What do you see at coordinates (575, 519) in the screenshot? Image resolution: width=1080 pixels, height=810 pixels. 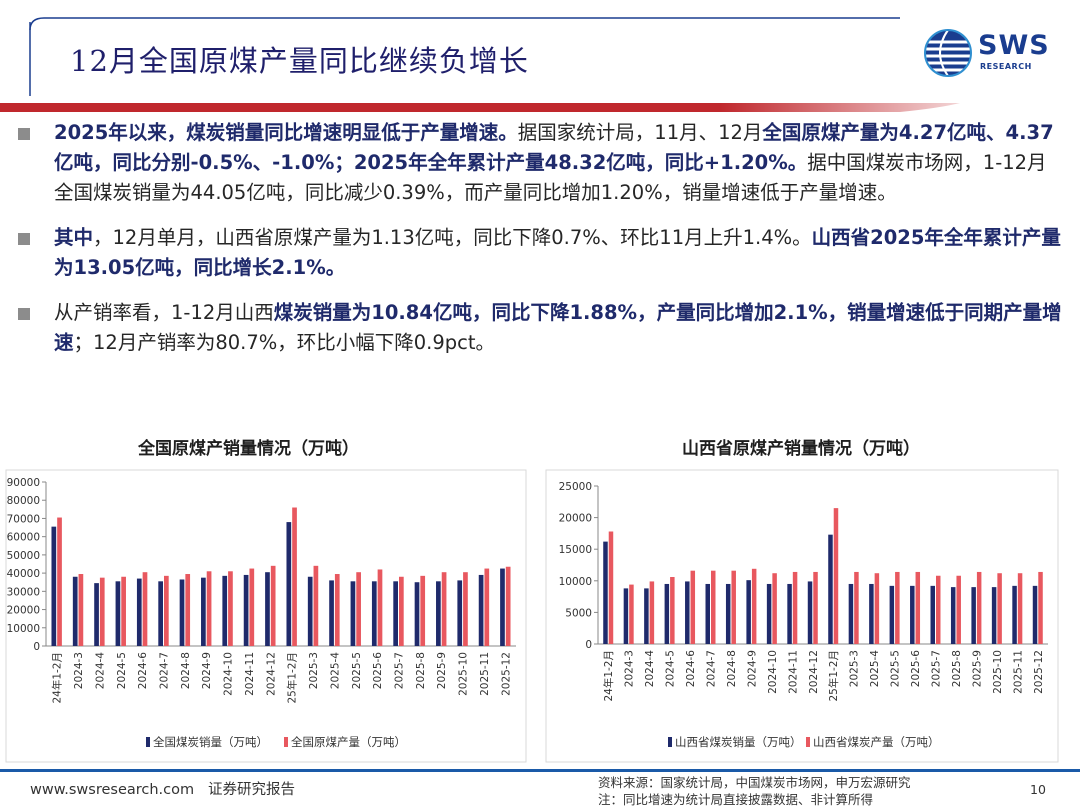 I see `y-tick-label: 20000` at bounding box center [575, 519].